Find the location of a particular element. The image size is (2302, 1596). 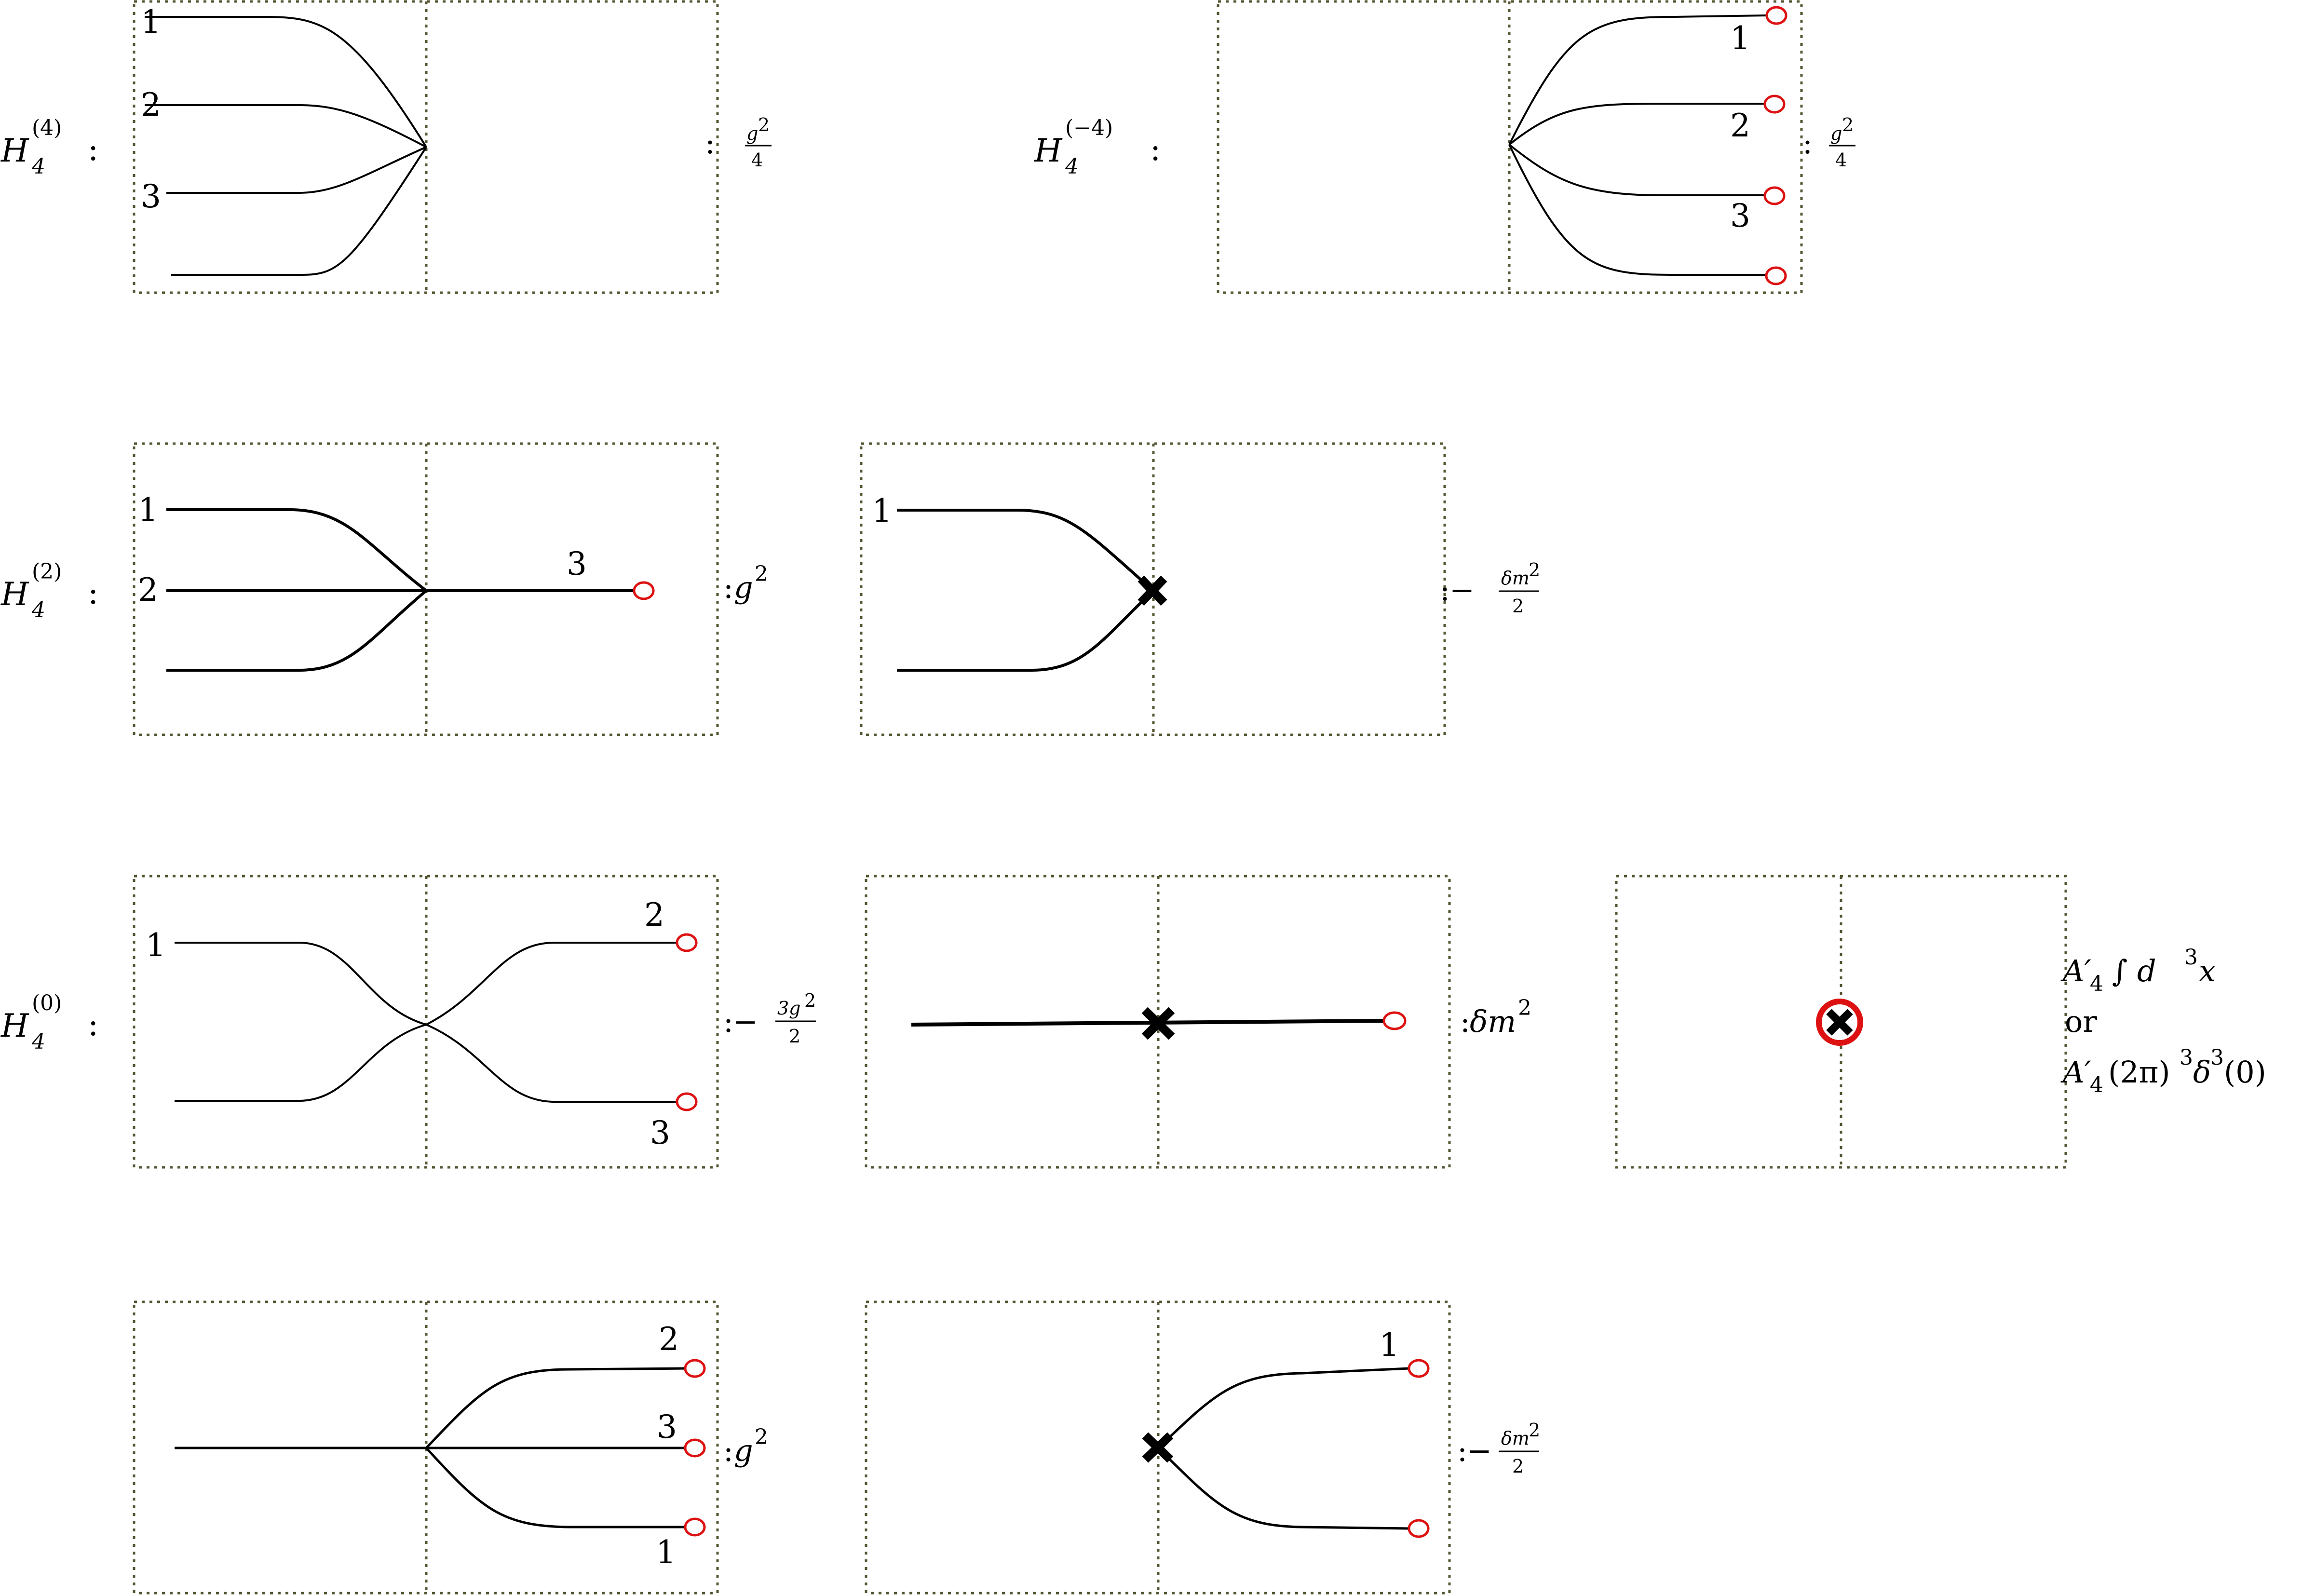

panel-h4-m4-endpoints is located at coordinates (1775, 145).